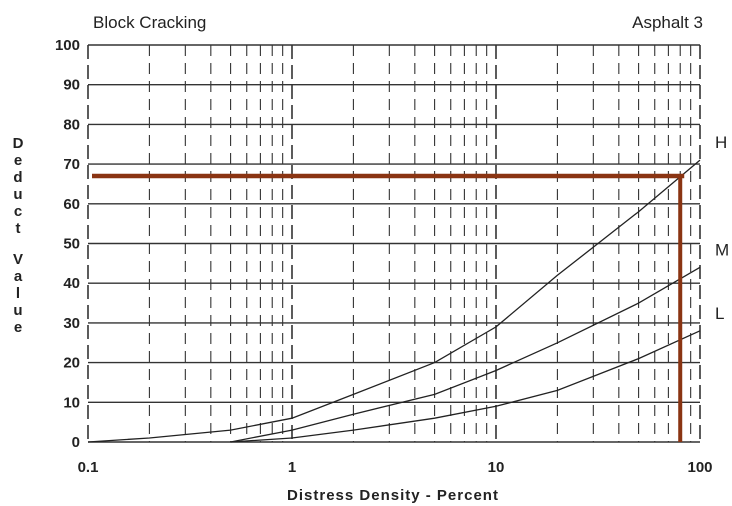  What do you see at coordinates (18, 259) in the screenshot?
I see `y-axis-label-letter: V` at bounding box center [18, 259].